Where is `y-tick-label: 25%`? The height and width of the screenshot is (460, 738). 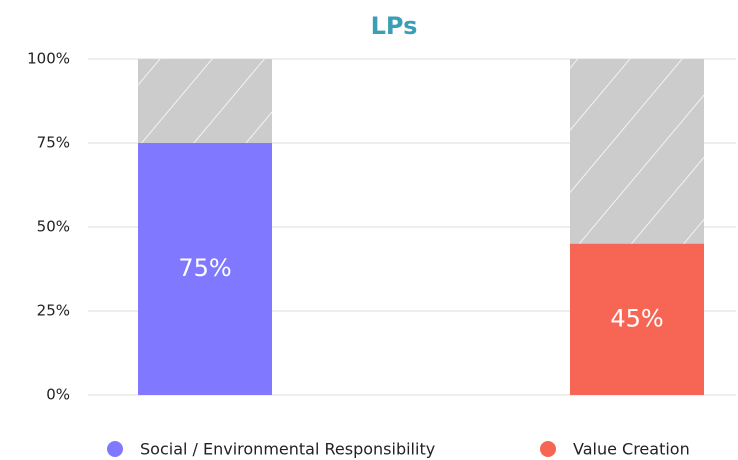 y-tick-label: 25% is located at coordinates (53, 311).